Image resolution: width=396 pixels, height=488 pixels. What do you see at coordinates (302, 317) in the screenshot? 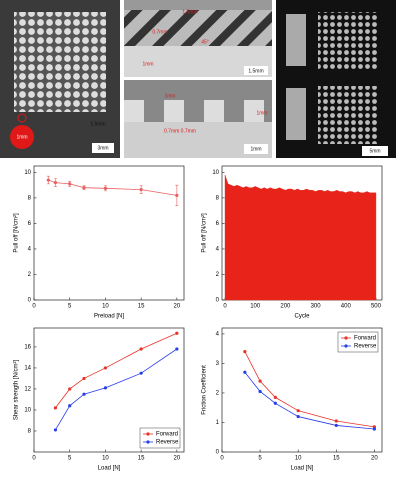
I see `x-axis-label: Cycle` at bounding box center [302, 317].